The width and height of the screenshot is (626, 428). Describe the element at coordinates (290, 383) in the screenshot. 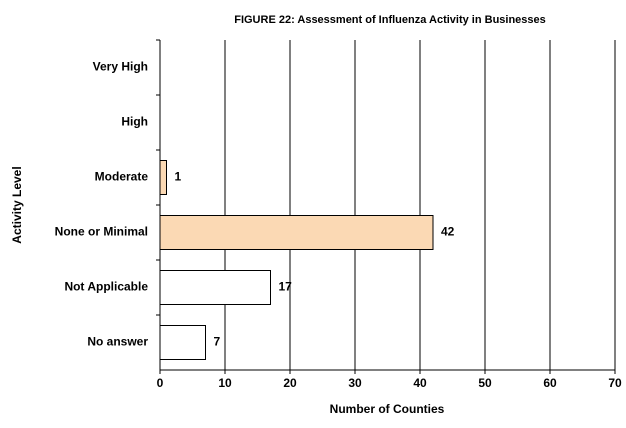

I see `x-tick-label: 20` at that location.